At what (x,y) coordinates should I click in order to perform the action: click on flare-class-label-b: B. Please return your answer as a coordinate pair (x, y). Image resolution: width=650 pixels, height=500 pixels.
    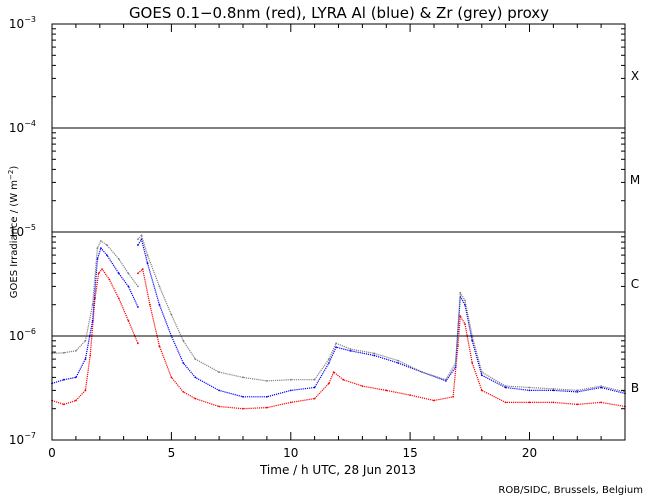
    Looking at the image, I should click on (635, 388).